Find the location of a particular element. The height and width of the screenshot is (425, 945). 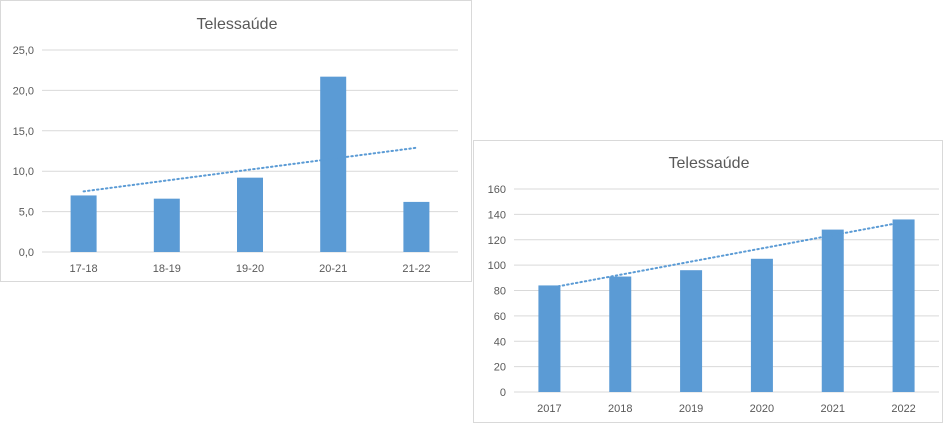

chart-2-xtick-label: 2017 is located at coordinates (549, 409).